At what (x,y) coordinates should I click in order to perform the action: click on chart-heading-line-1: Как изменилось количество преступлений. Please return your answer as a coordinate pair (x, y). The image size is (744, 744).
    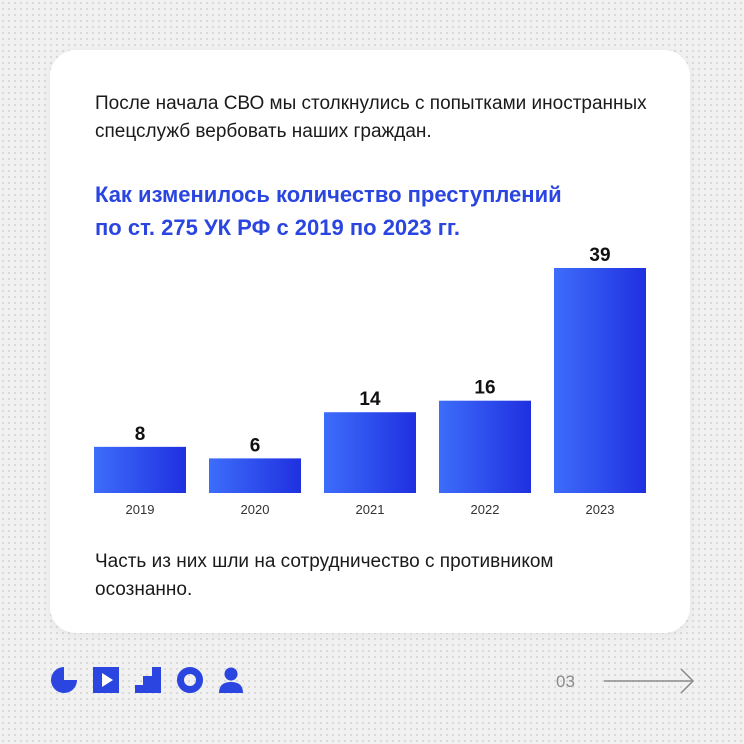
    Looking at the image, I should click on (328, 194).